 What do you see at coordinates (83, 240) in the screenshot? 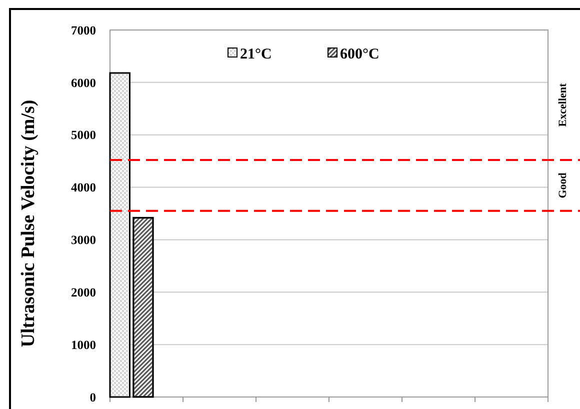
I see `y-tick-label: 3000` at bounding box center [83, 240].